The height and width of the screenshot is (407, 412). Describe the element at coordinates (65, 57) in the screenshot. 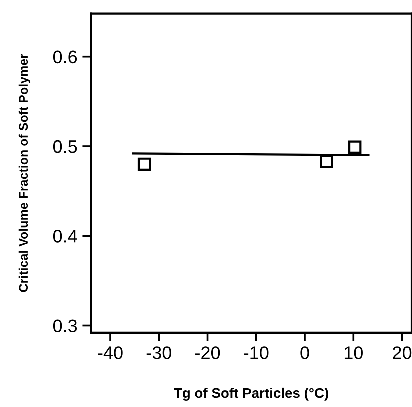

I see `y-tick-label: 0.6` at that location.